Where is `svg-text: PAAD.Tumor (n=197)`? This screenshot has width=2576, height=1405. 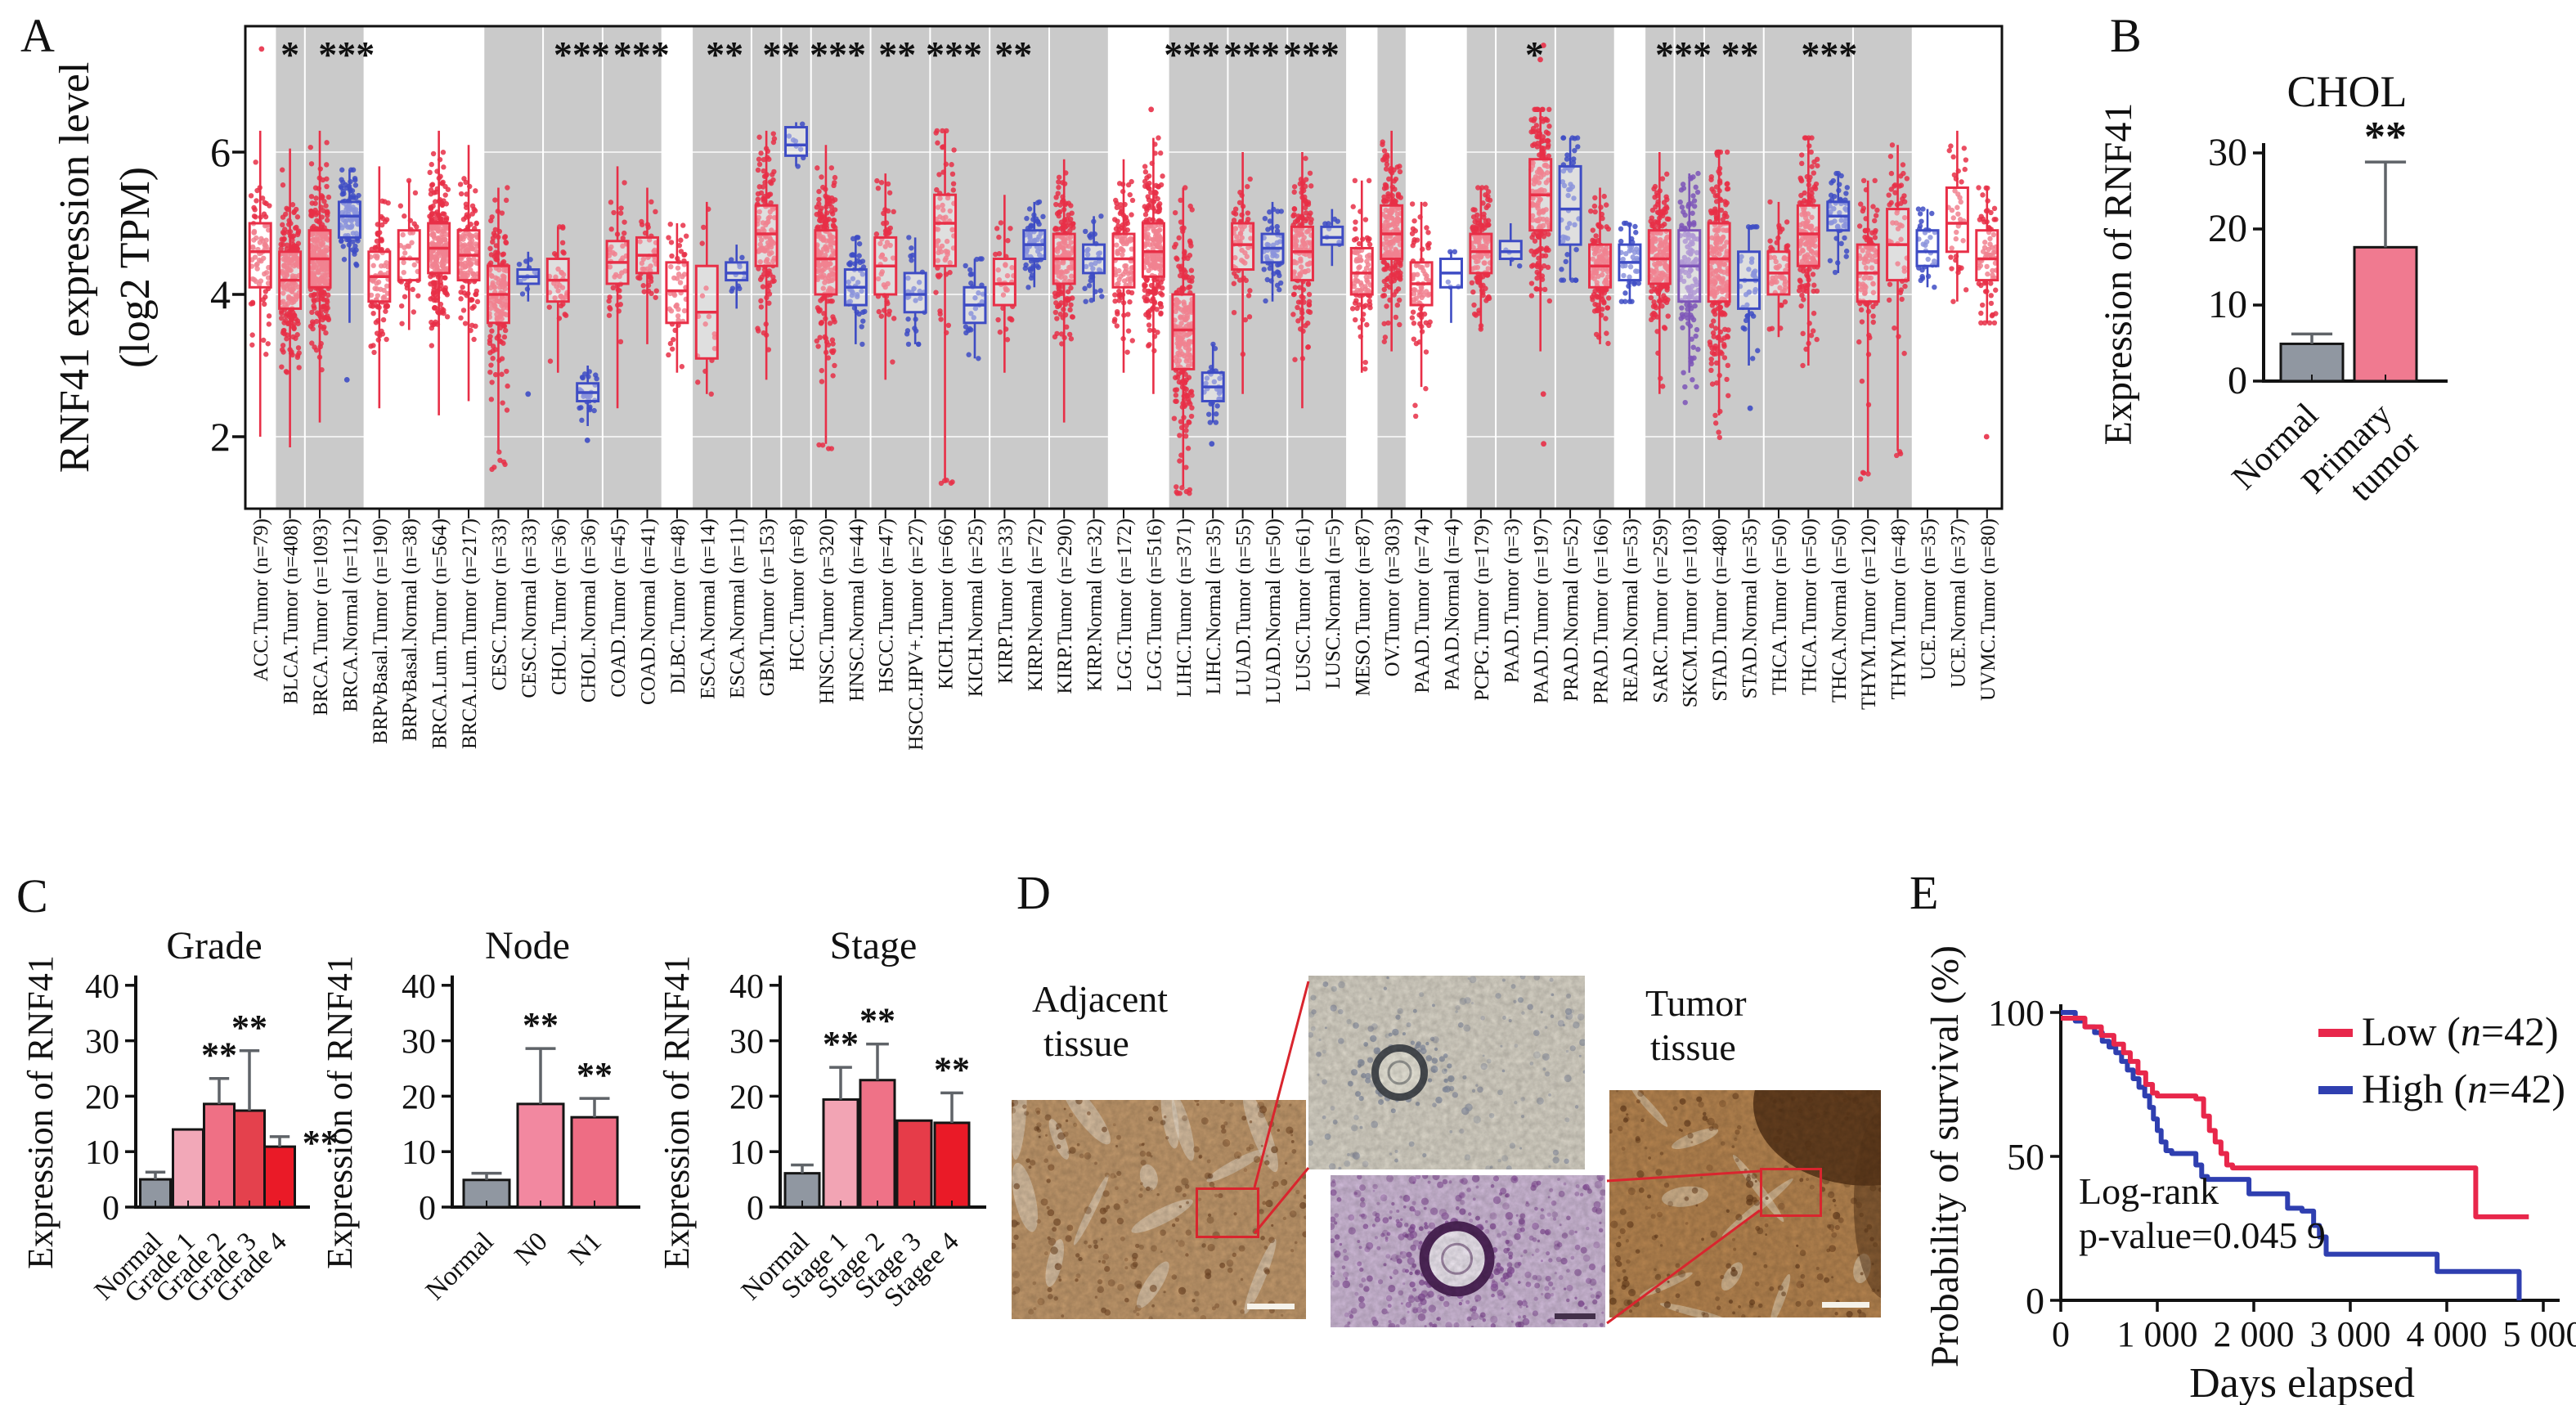 svg-text: PAAD.Tumor (n=197) is located at coordinates (1542, 610).